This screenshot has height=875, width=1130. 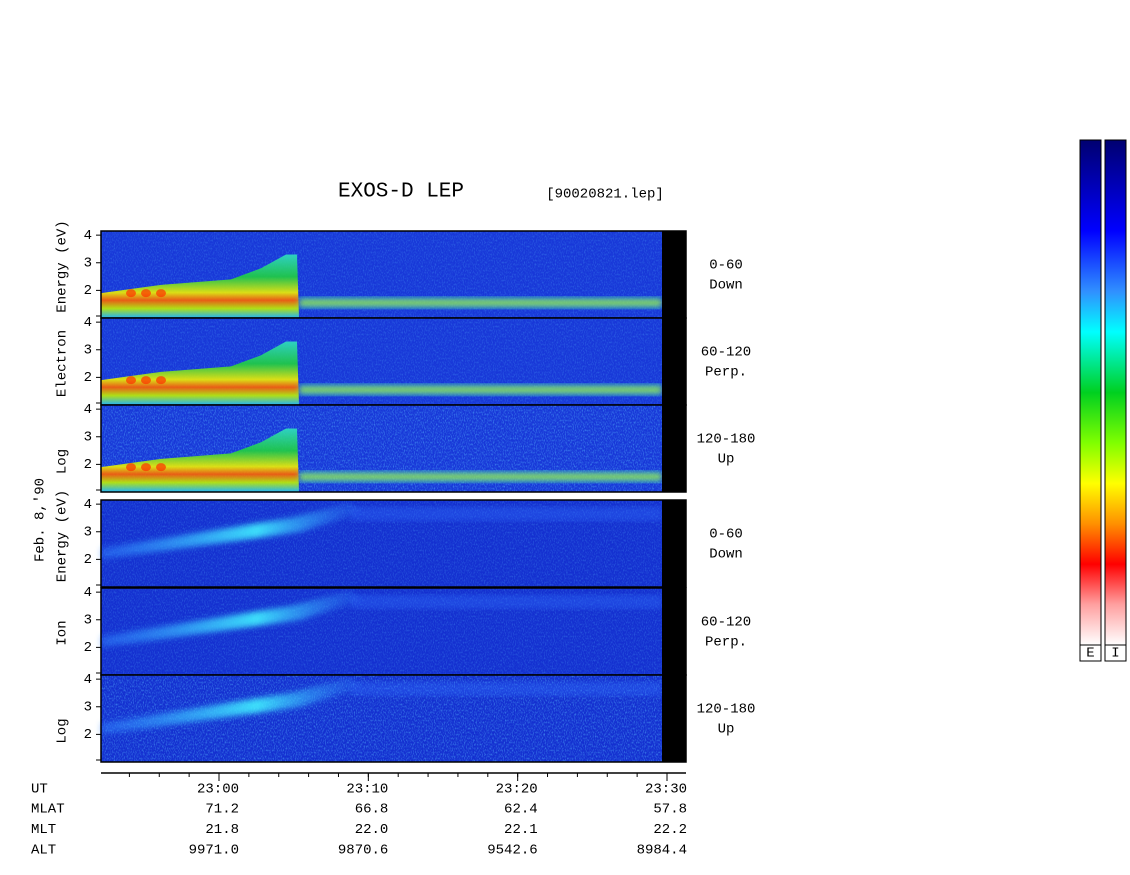 What do you see at coordinates (39, 790) in the screenshot?
I see `ut-label: UT` at bounding box center [39, 790].